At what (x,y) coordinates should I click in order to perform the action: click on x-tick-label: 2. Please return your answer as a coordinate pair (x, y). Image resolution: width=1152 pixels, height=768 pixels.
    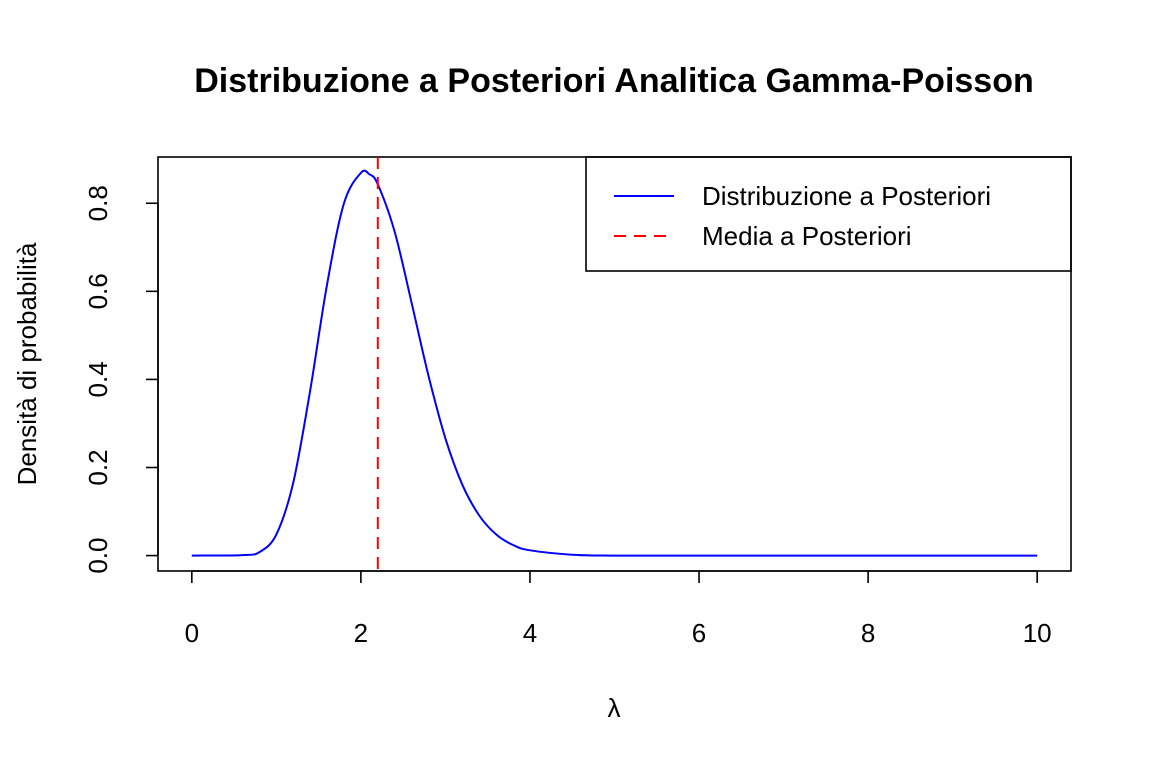
    Looking at the image, I should click on (361, 633).